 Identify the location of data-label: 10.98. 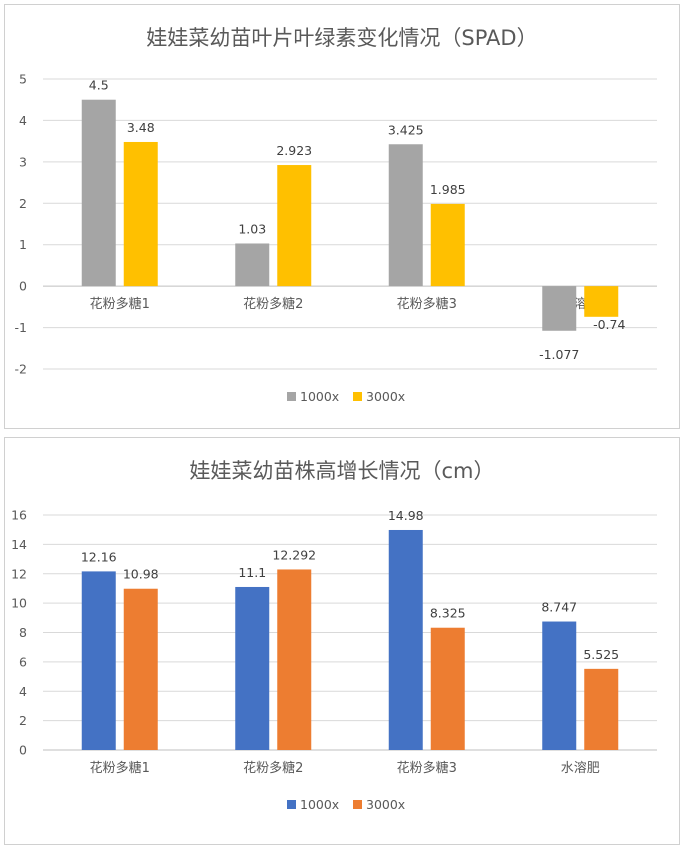
(141, 574).